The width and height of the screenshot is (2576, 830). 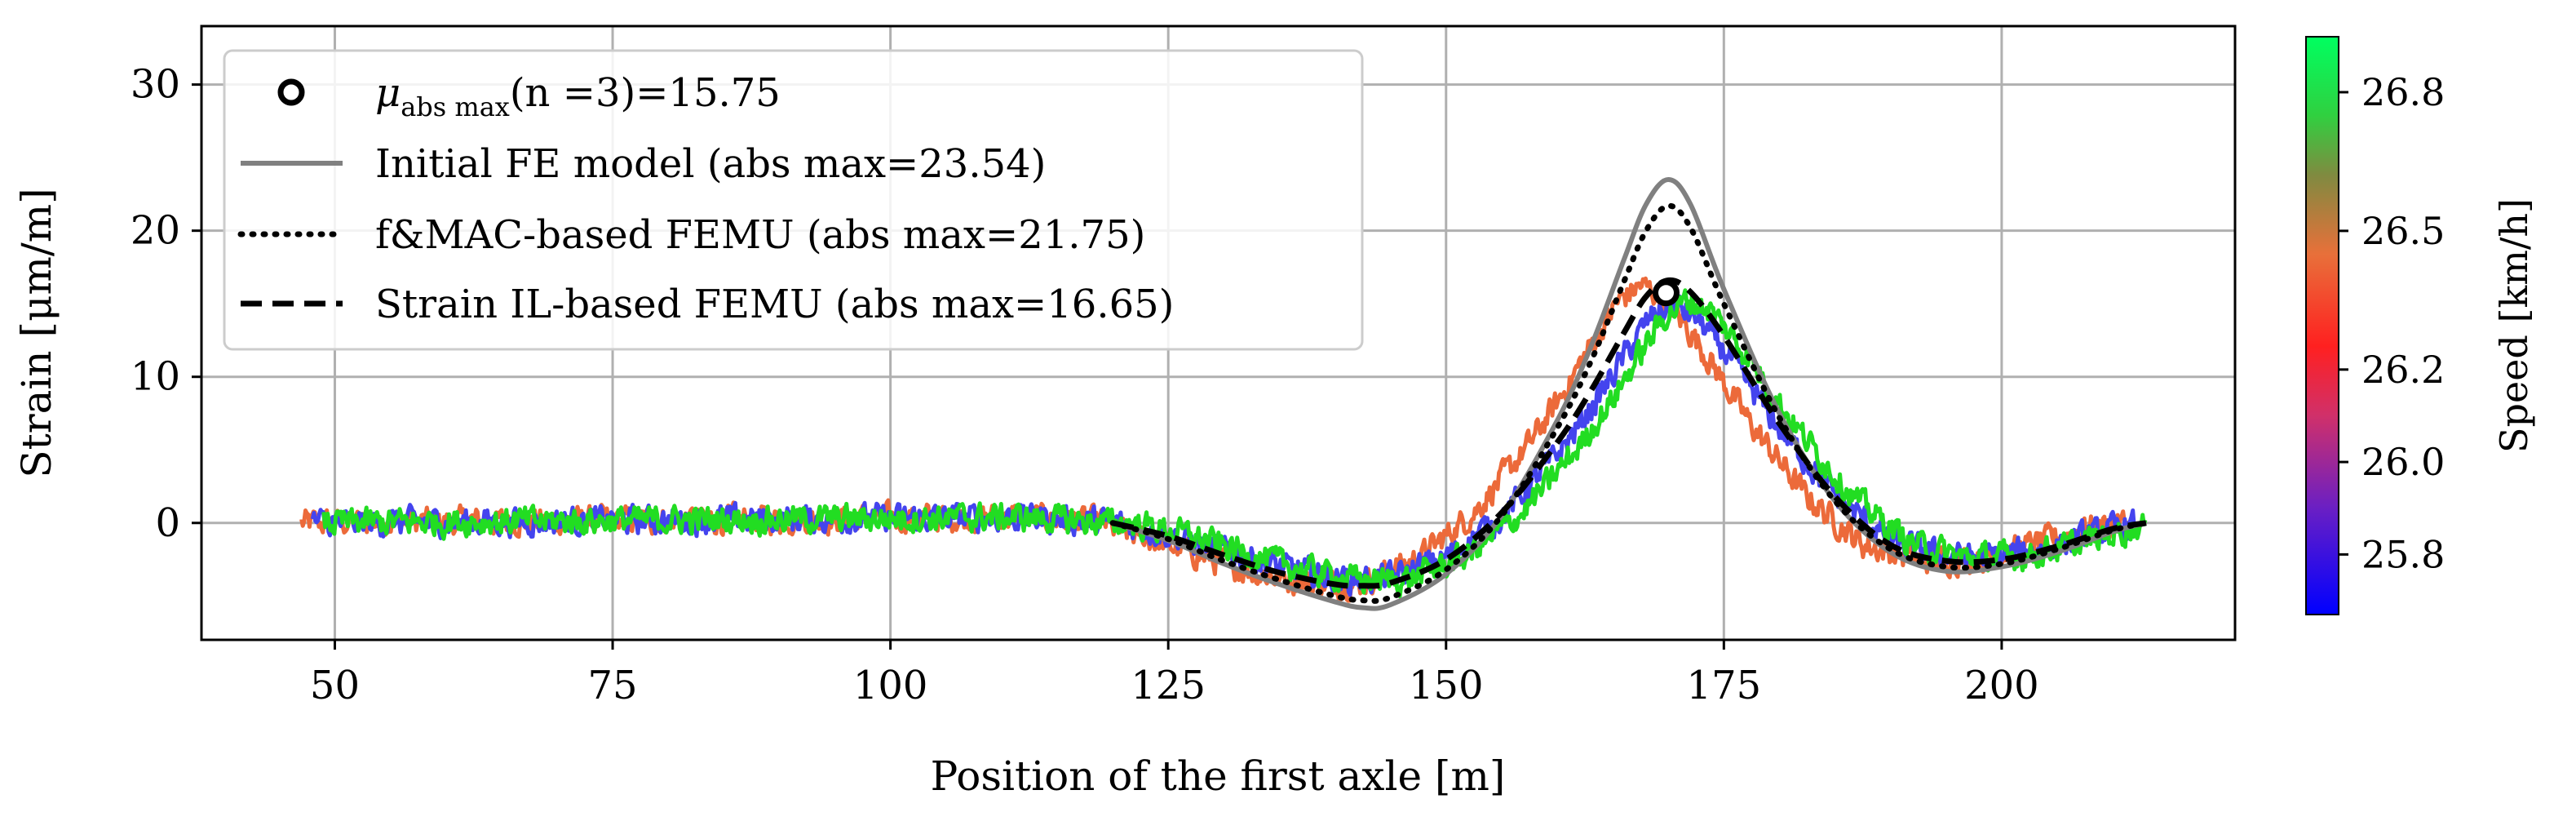 I want to click on legend-label-fmac-femu: f&MAC-based FEMU (abs max=21.75), so click(x=760, y=235).